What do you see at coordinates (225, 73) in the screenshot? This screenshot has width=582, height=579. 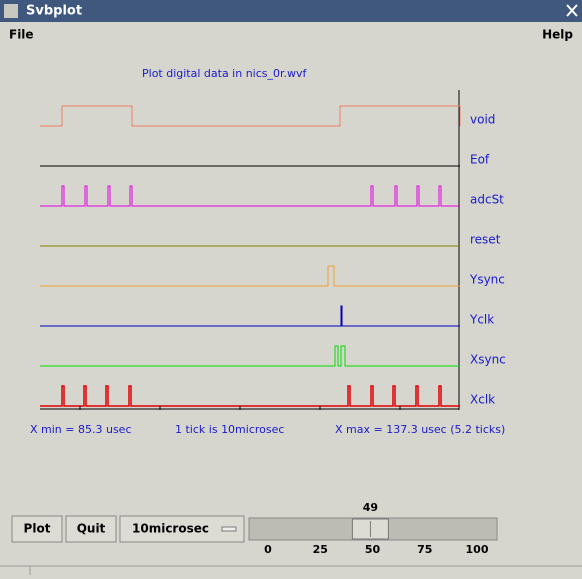 I see `plot-title: Plot digital data in nics_0r.wvf` at bounding box center [225, 73].